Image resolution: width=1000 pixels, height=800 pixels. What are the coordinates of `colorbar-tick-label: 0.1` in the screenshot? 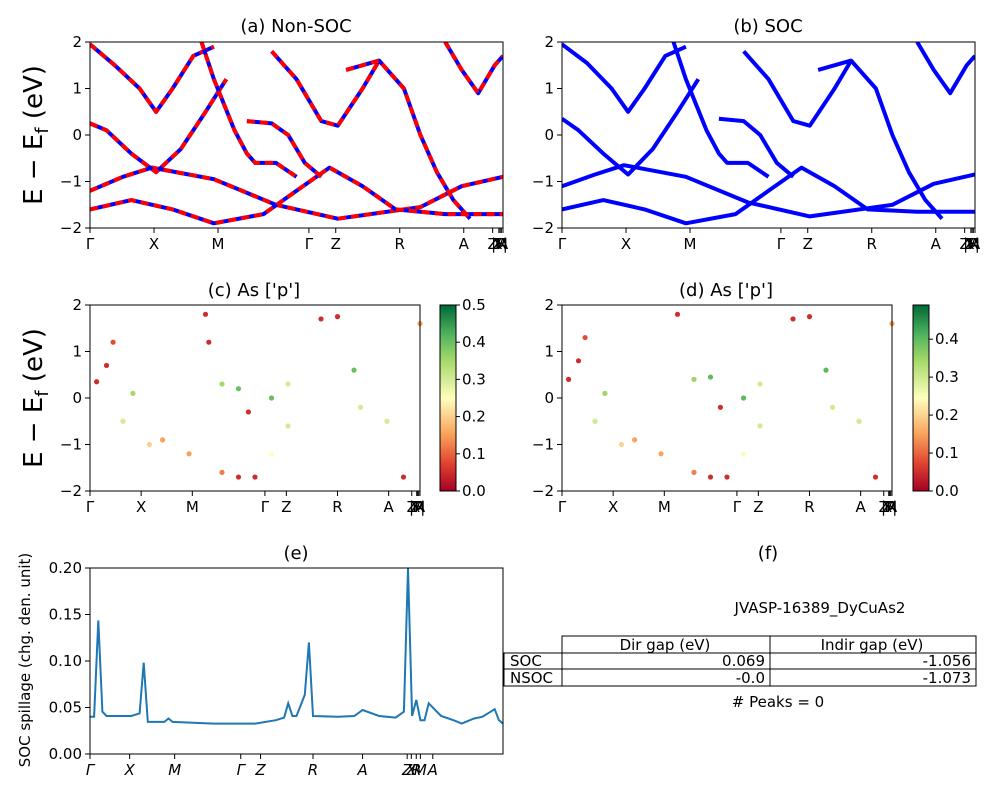 It's located at (474, 454).